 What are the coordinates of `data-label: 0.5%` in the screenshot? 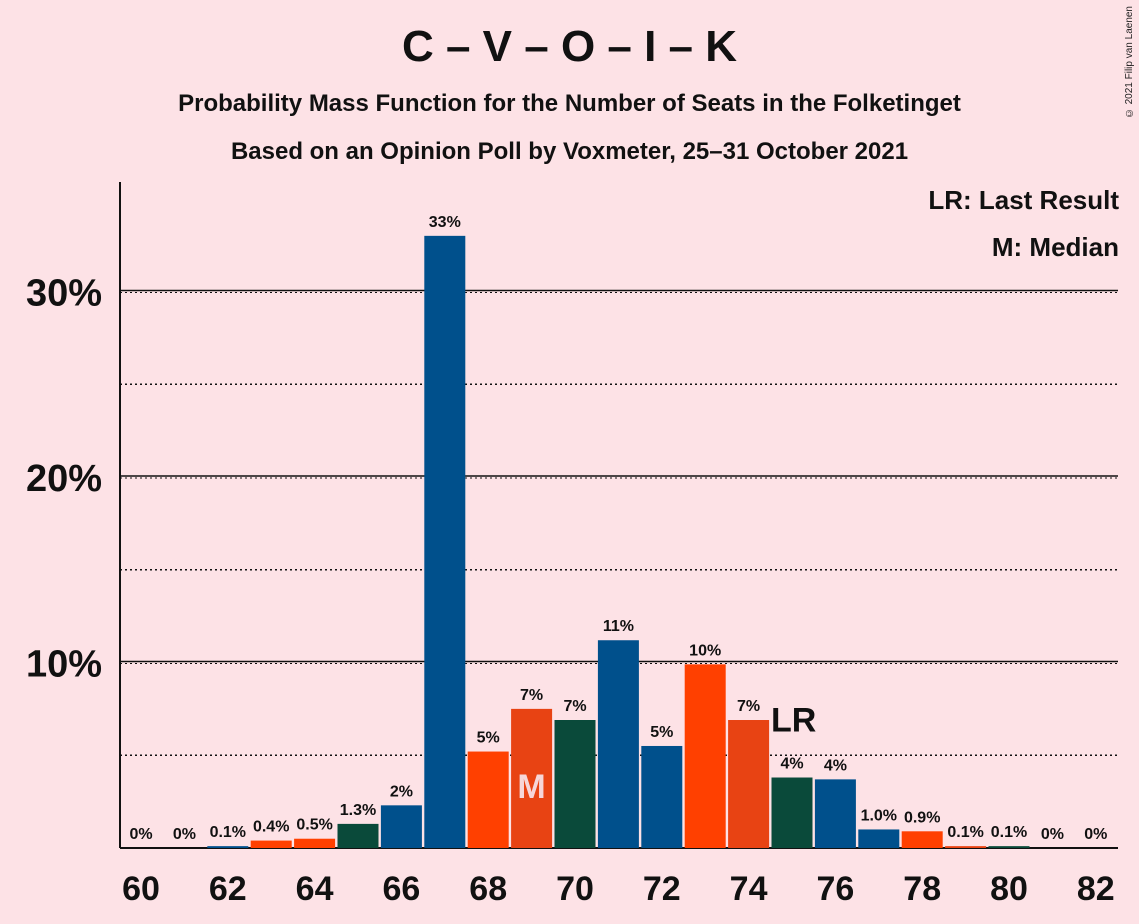 It's located at (314, 825).